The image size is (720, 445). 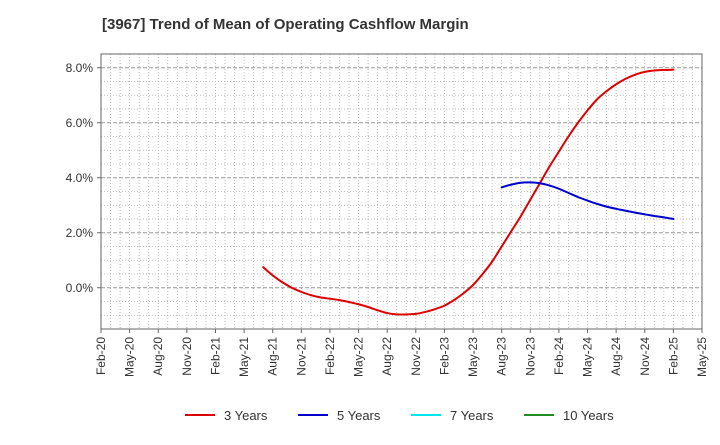 What do you see at coordinates (702, 357) in the screenshot?
I see `x-tick-label: May-25` at bounding box center [702, 357].